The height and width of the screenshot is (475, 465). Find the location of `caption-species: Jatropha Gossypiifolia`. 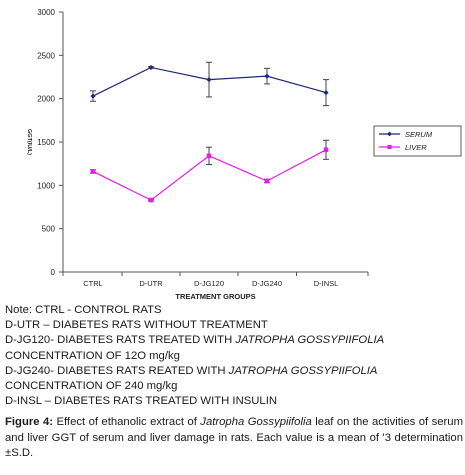

caption-species: Jatropha Gossypiifolia is located at coordinates (256, 422).